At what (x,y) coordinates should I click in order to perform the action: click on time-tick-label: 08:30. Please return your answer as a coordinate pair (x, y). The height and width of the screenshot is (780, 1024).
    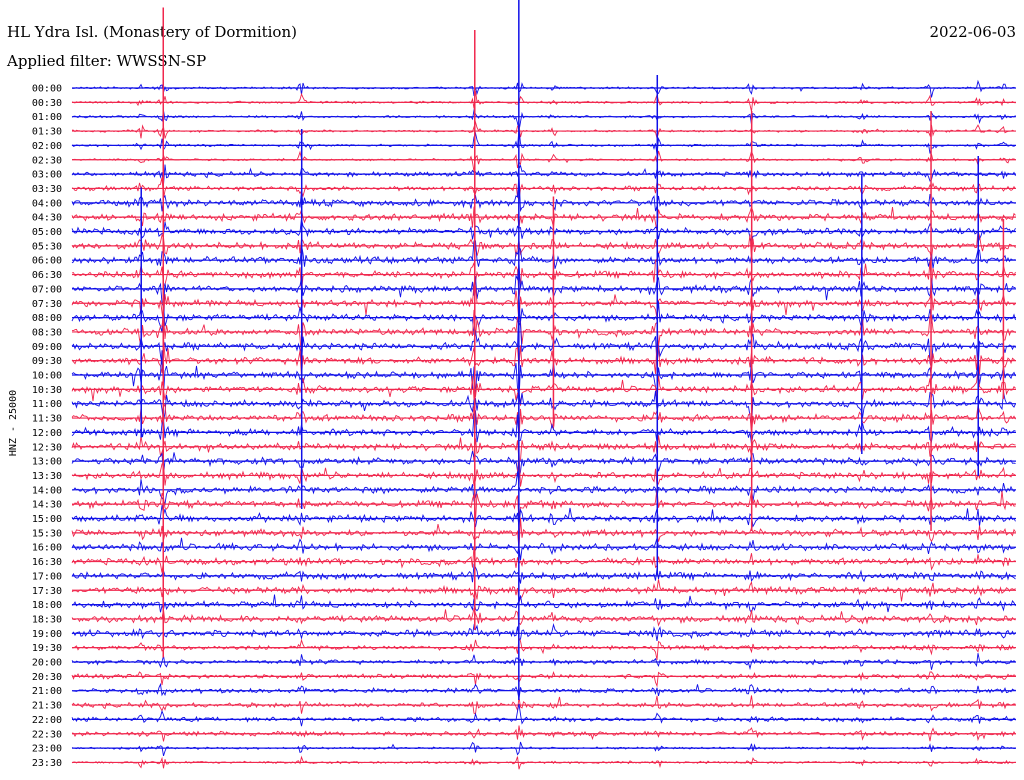
    Looking at the image, I should click on (47, 332).